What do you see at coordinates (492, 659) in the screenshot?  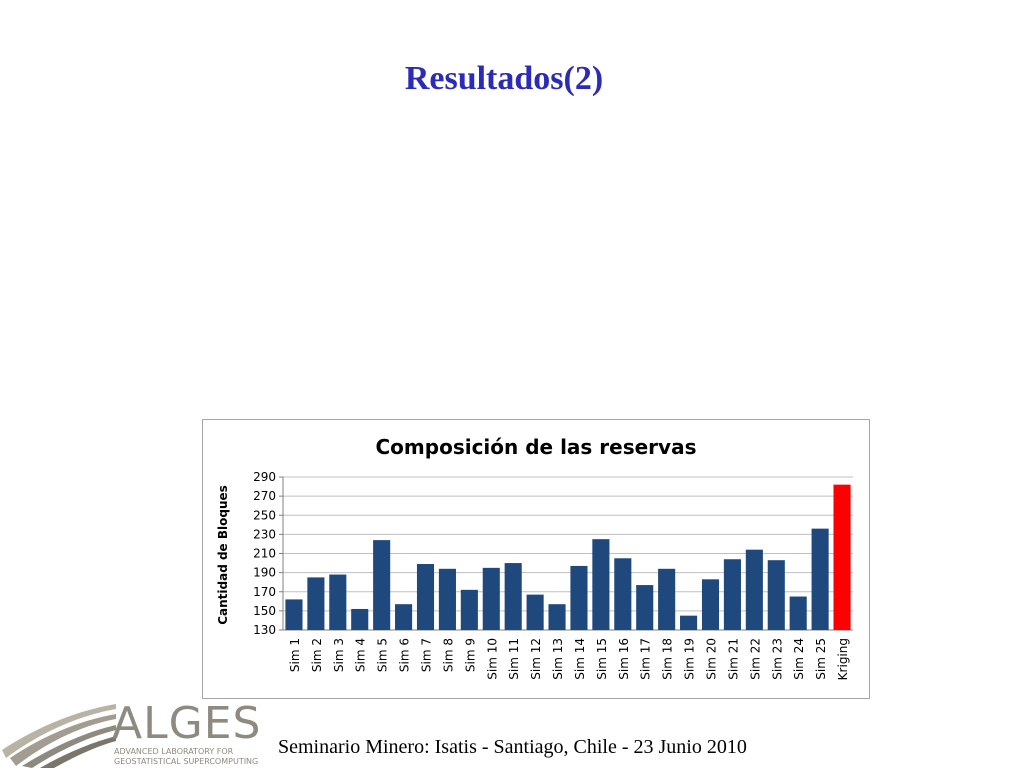 I see `x-tick-label: Sim 10` at bounding box center [492, 659].